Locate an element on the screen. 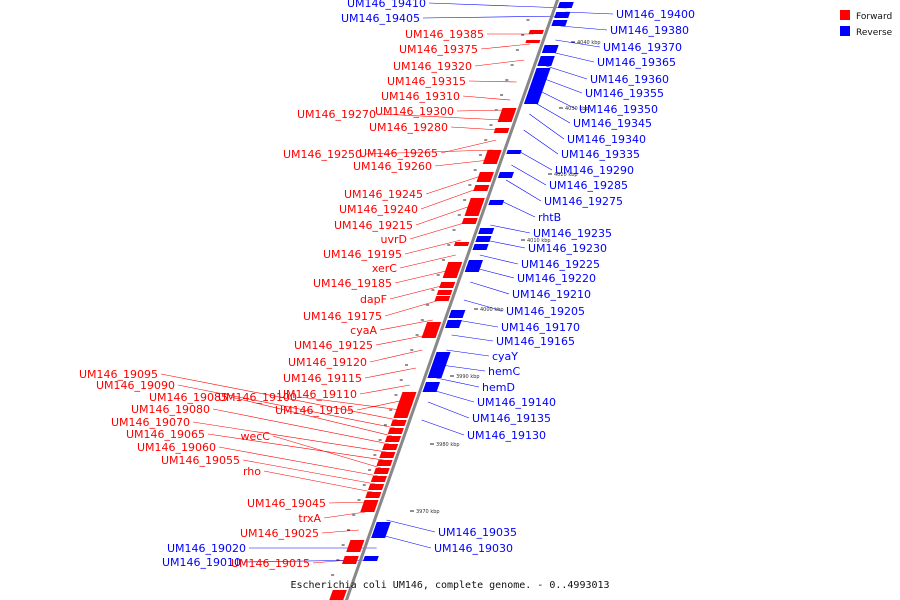 This screenshot has width=900, height=600. reverse-gene-label: UM146_19350 is located at coordinates (618, 109).